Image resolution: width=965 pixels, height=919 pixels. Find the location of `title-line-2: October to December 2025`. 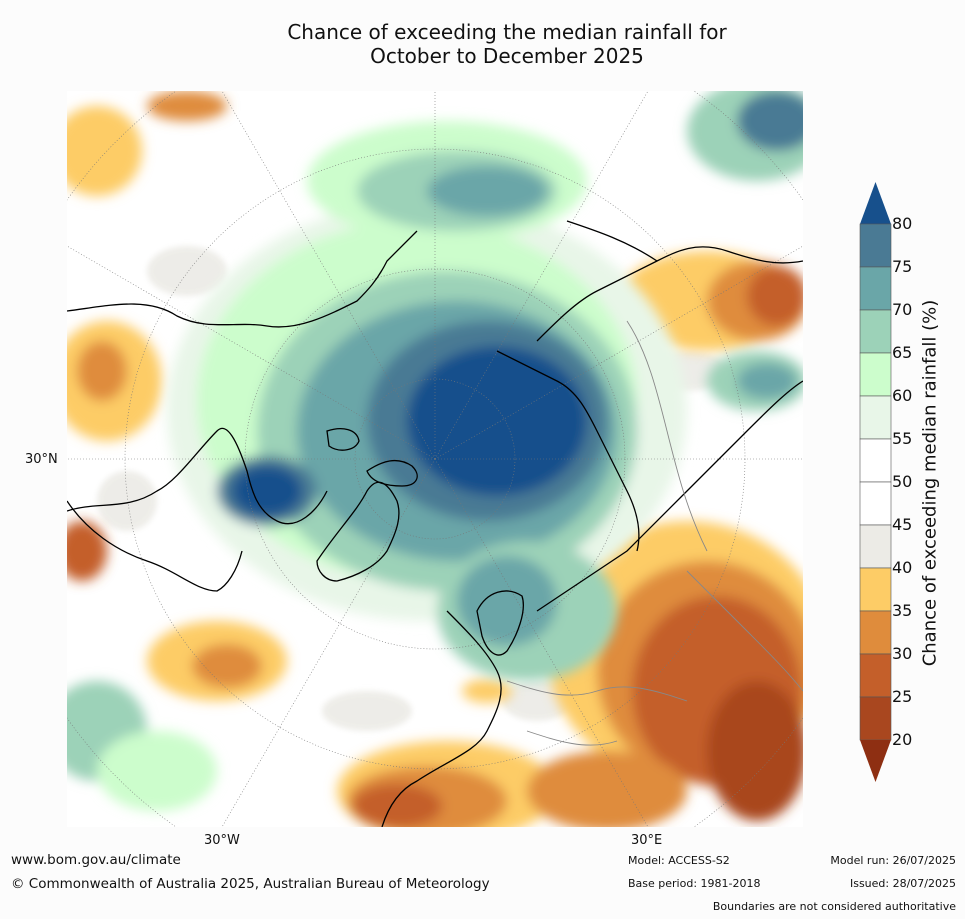

title-line-2: October to December 2025 is located at coordinates (507, 56).